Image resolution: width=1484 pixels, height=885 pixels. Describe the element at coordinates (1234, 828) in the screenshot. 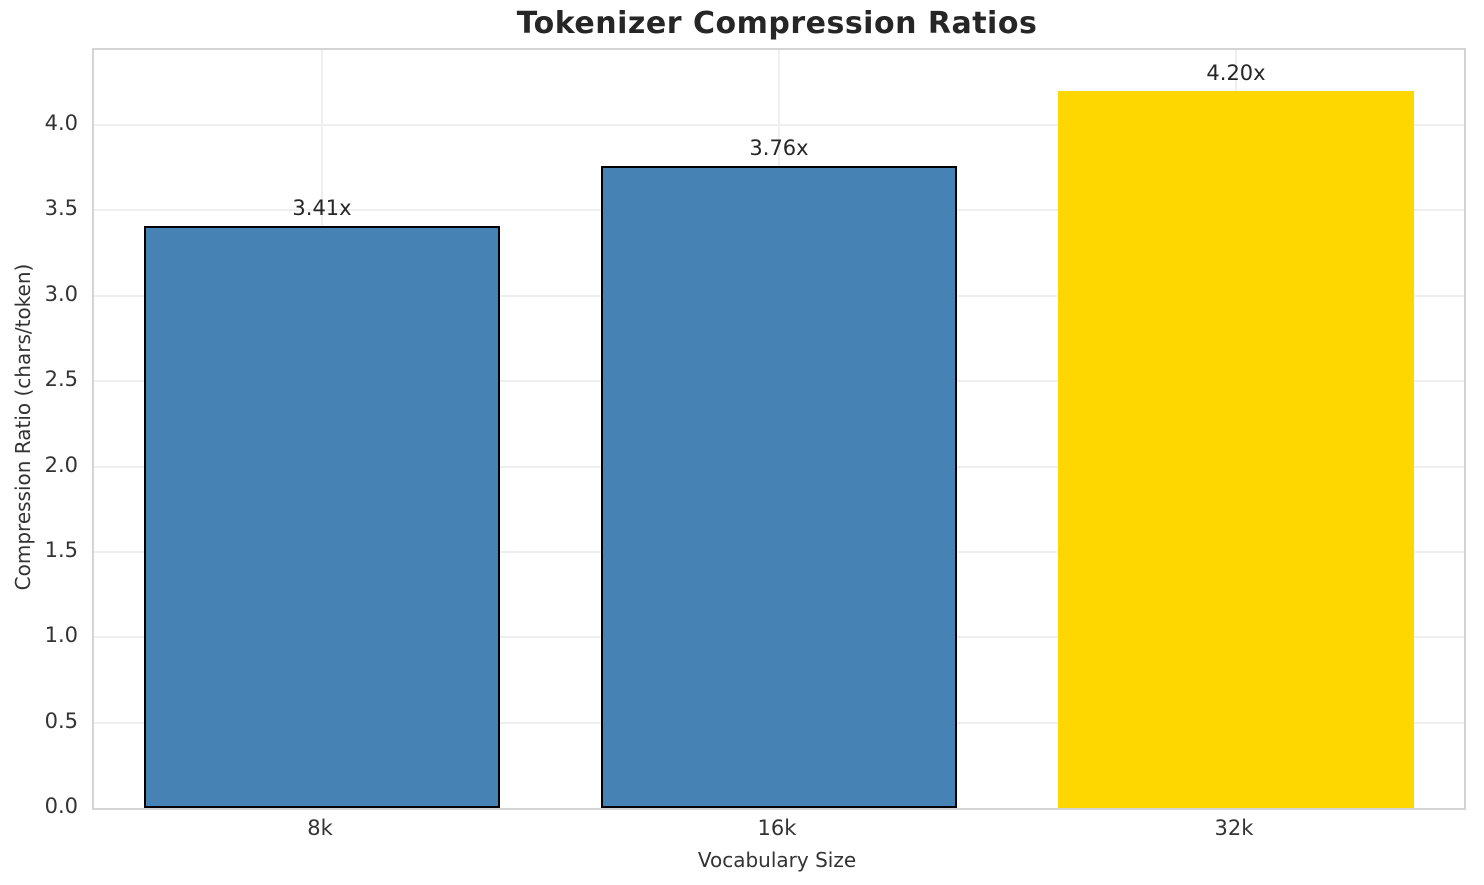

I see `x-tick-label-32k: 32k` at that location.